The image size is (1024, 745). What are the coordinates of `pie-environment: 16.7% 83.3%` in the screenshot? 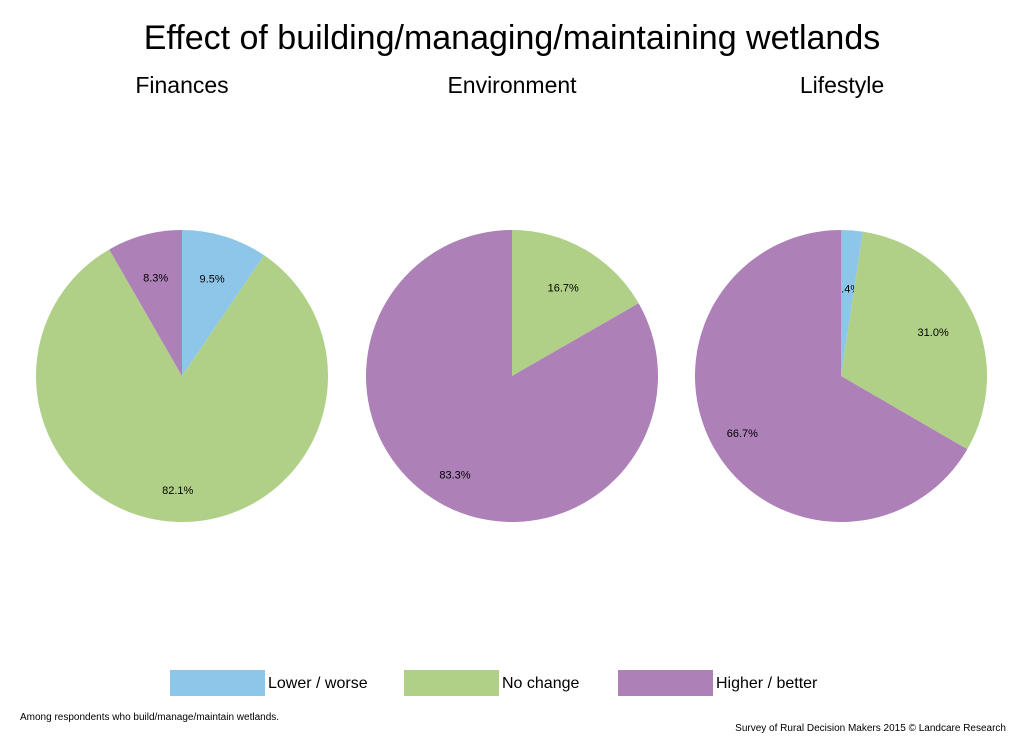 It's located at (512, 376).